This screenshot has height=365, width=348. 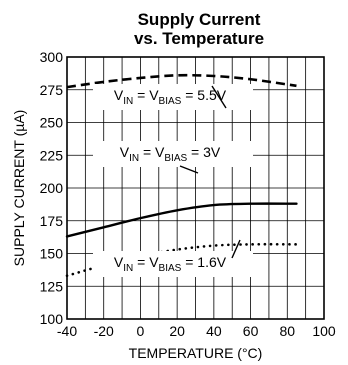 What do you see at coordinates (52, 221) in the screenshot?
I see `y-tick-label: 175` at bounding box center [52, 221].